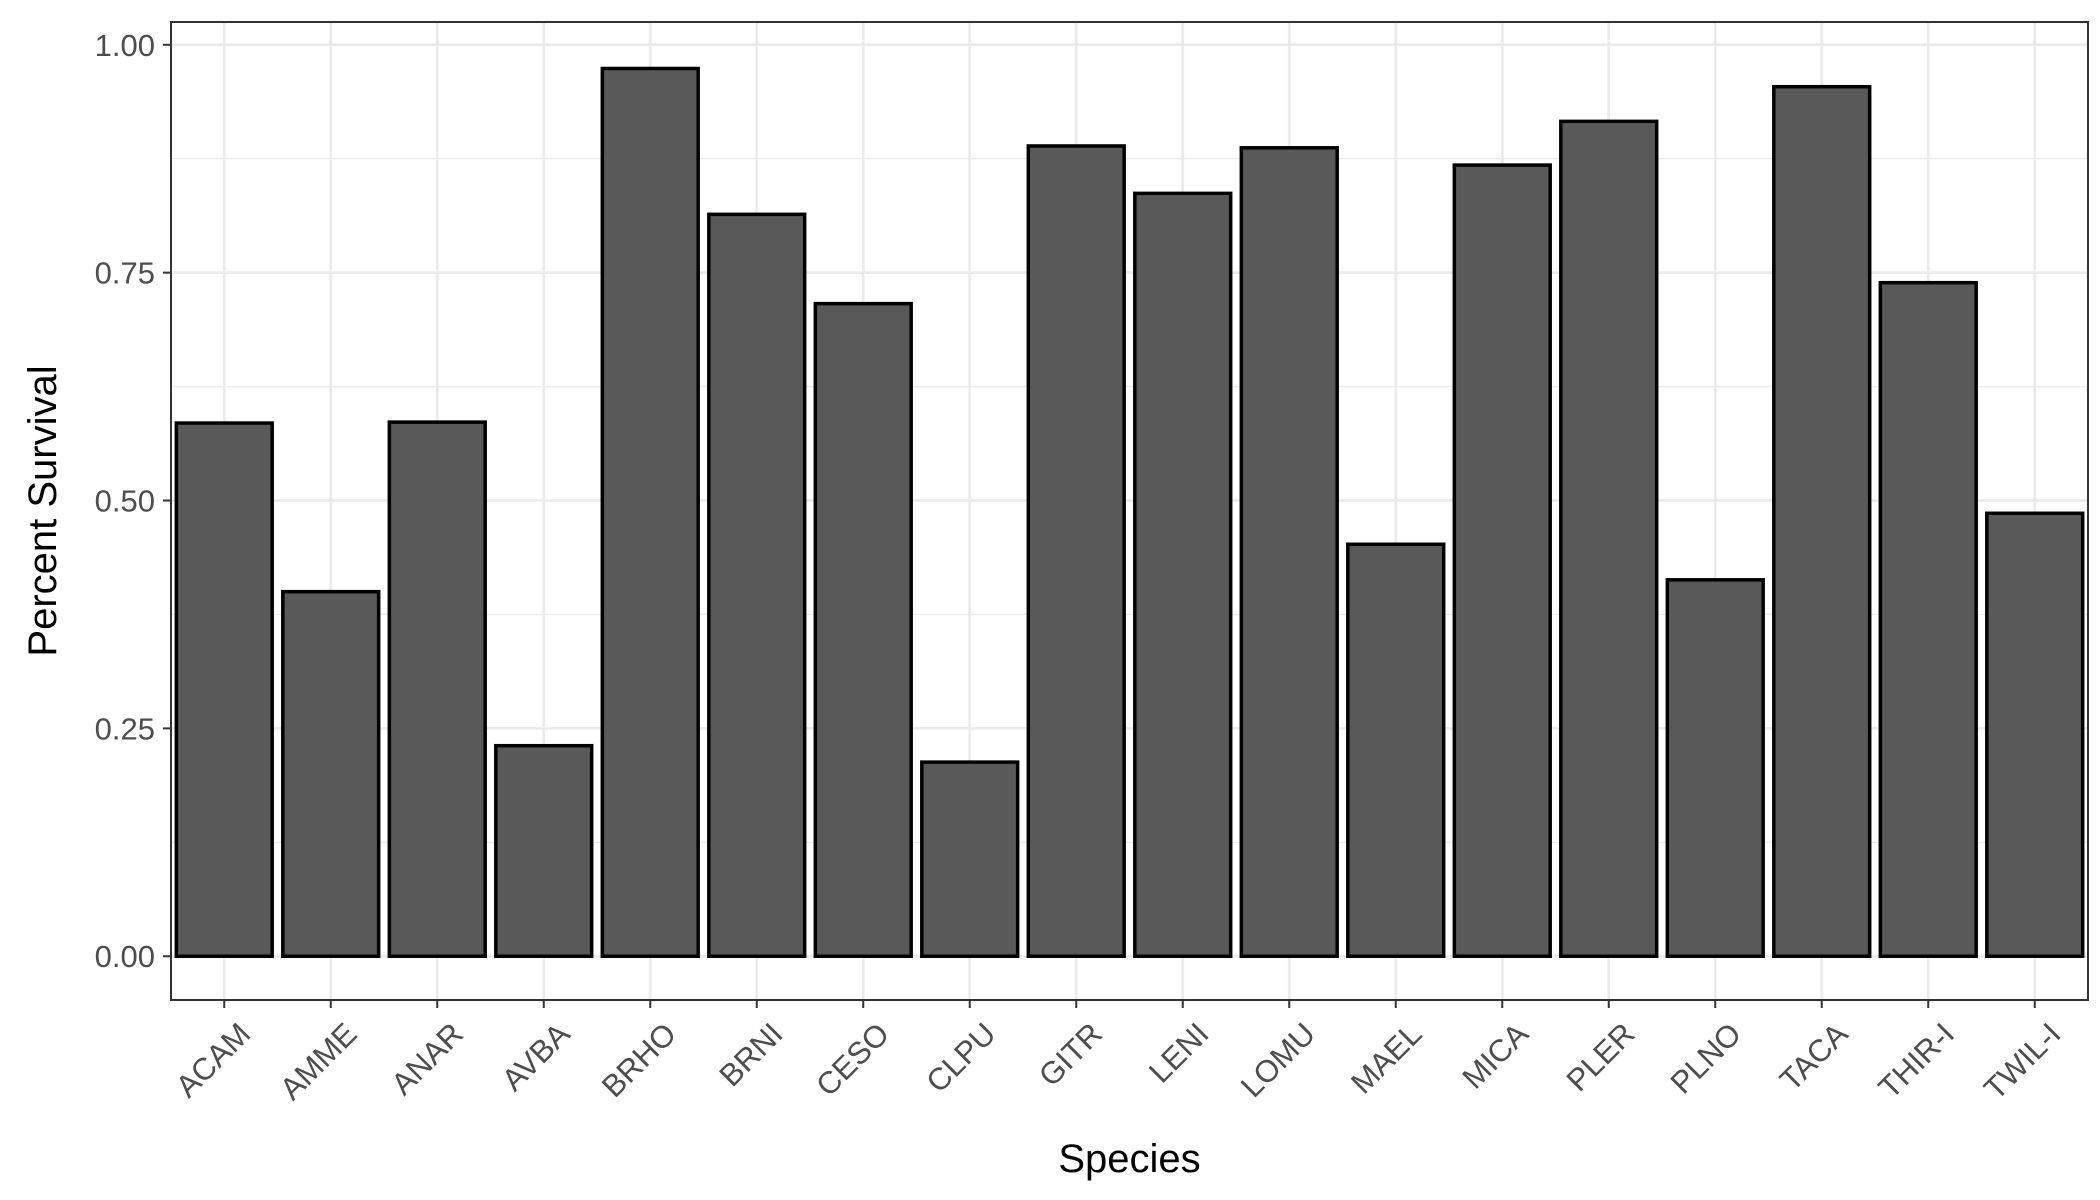  I want to click on x-tick-label: CESO, so click(852, 1059).